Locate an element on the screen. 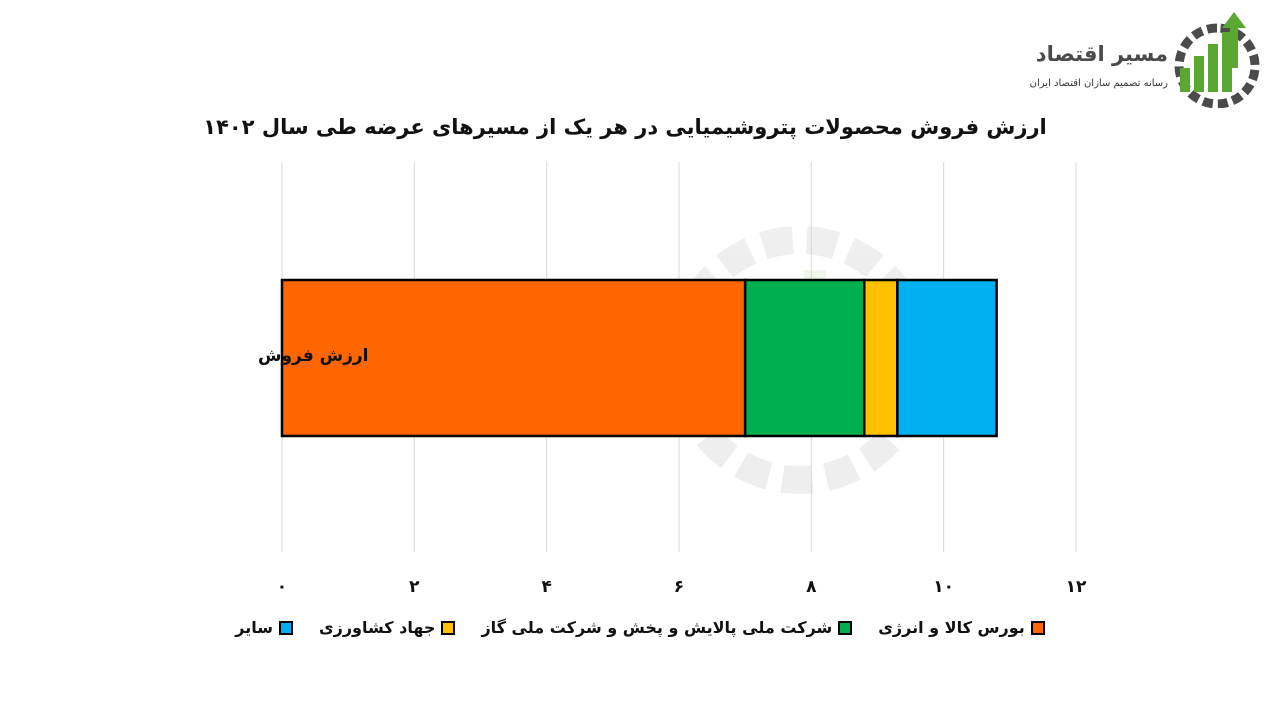 This screenshot has height=720, width=1280. legend-item-commodity-exchange: بورس کالا و انرژی is located at coordinates (961, 627).